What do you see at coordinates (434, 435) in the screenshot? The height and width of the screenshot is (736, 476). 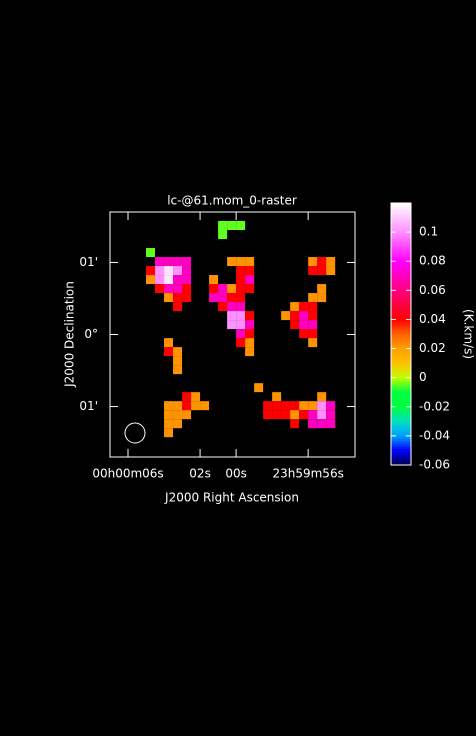 I see `colorbar-tick-label: -0.04` at bounding box center [434, 435].